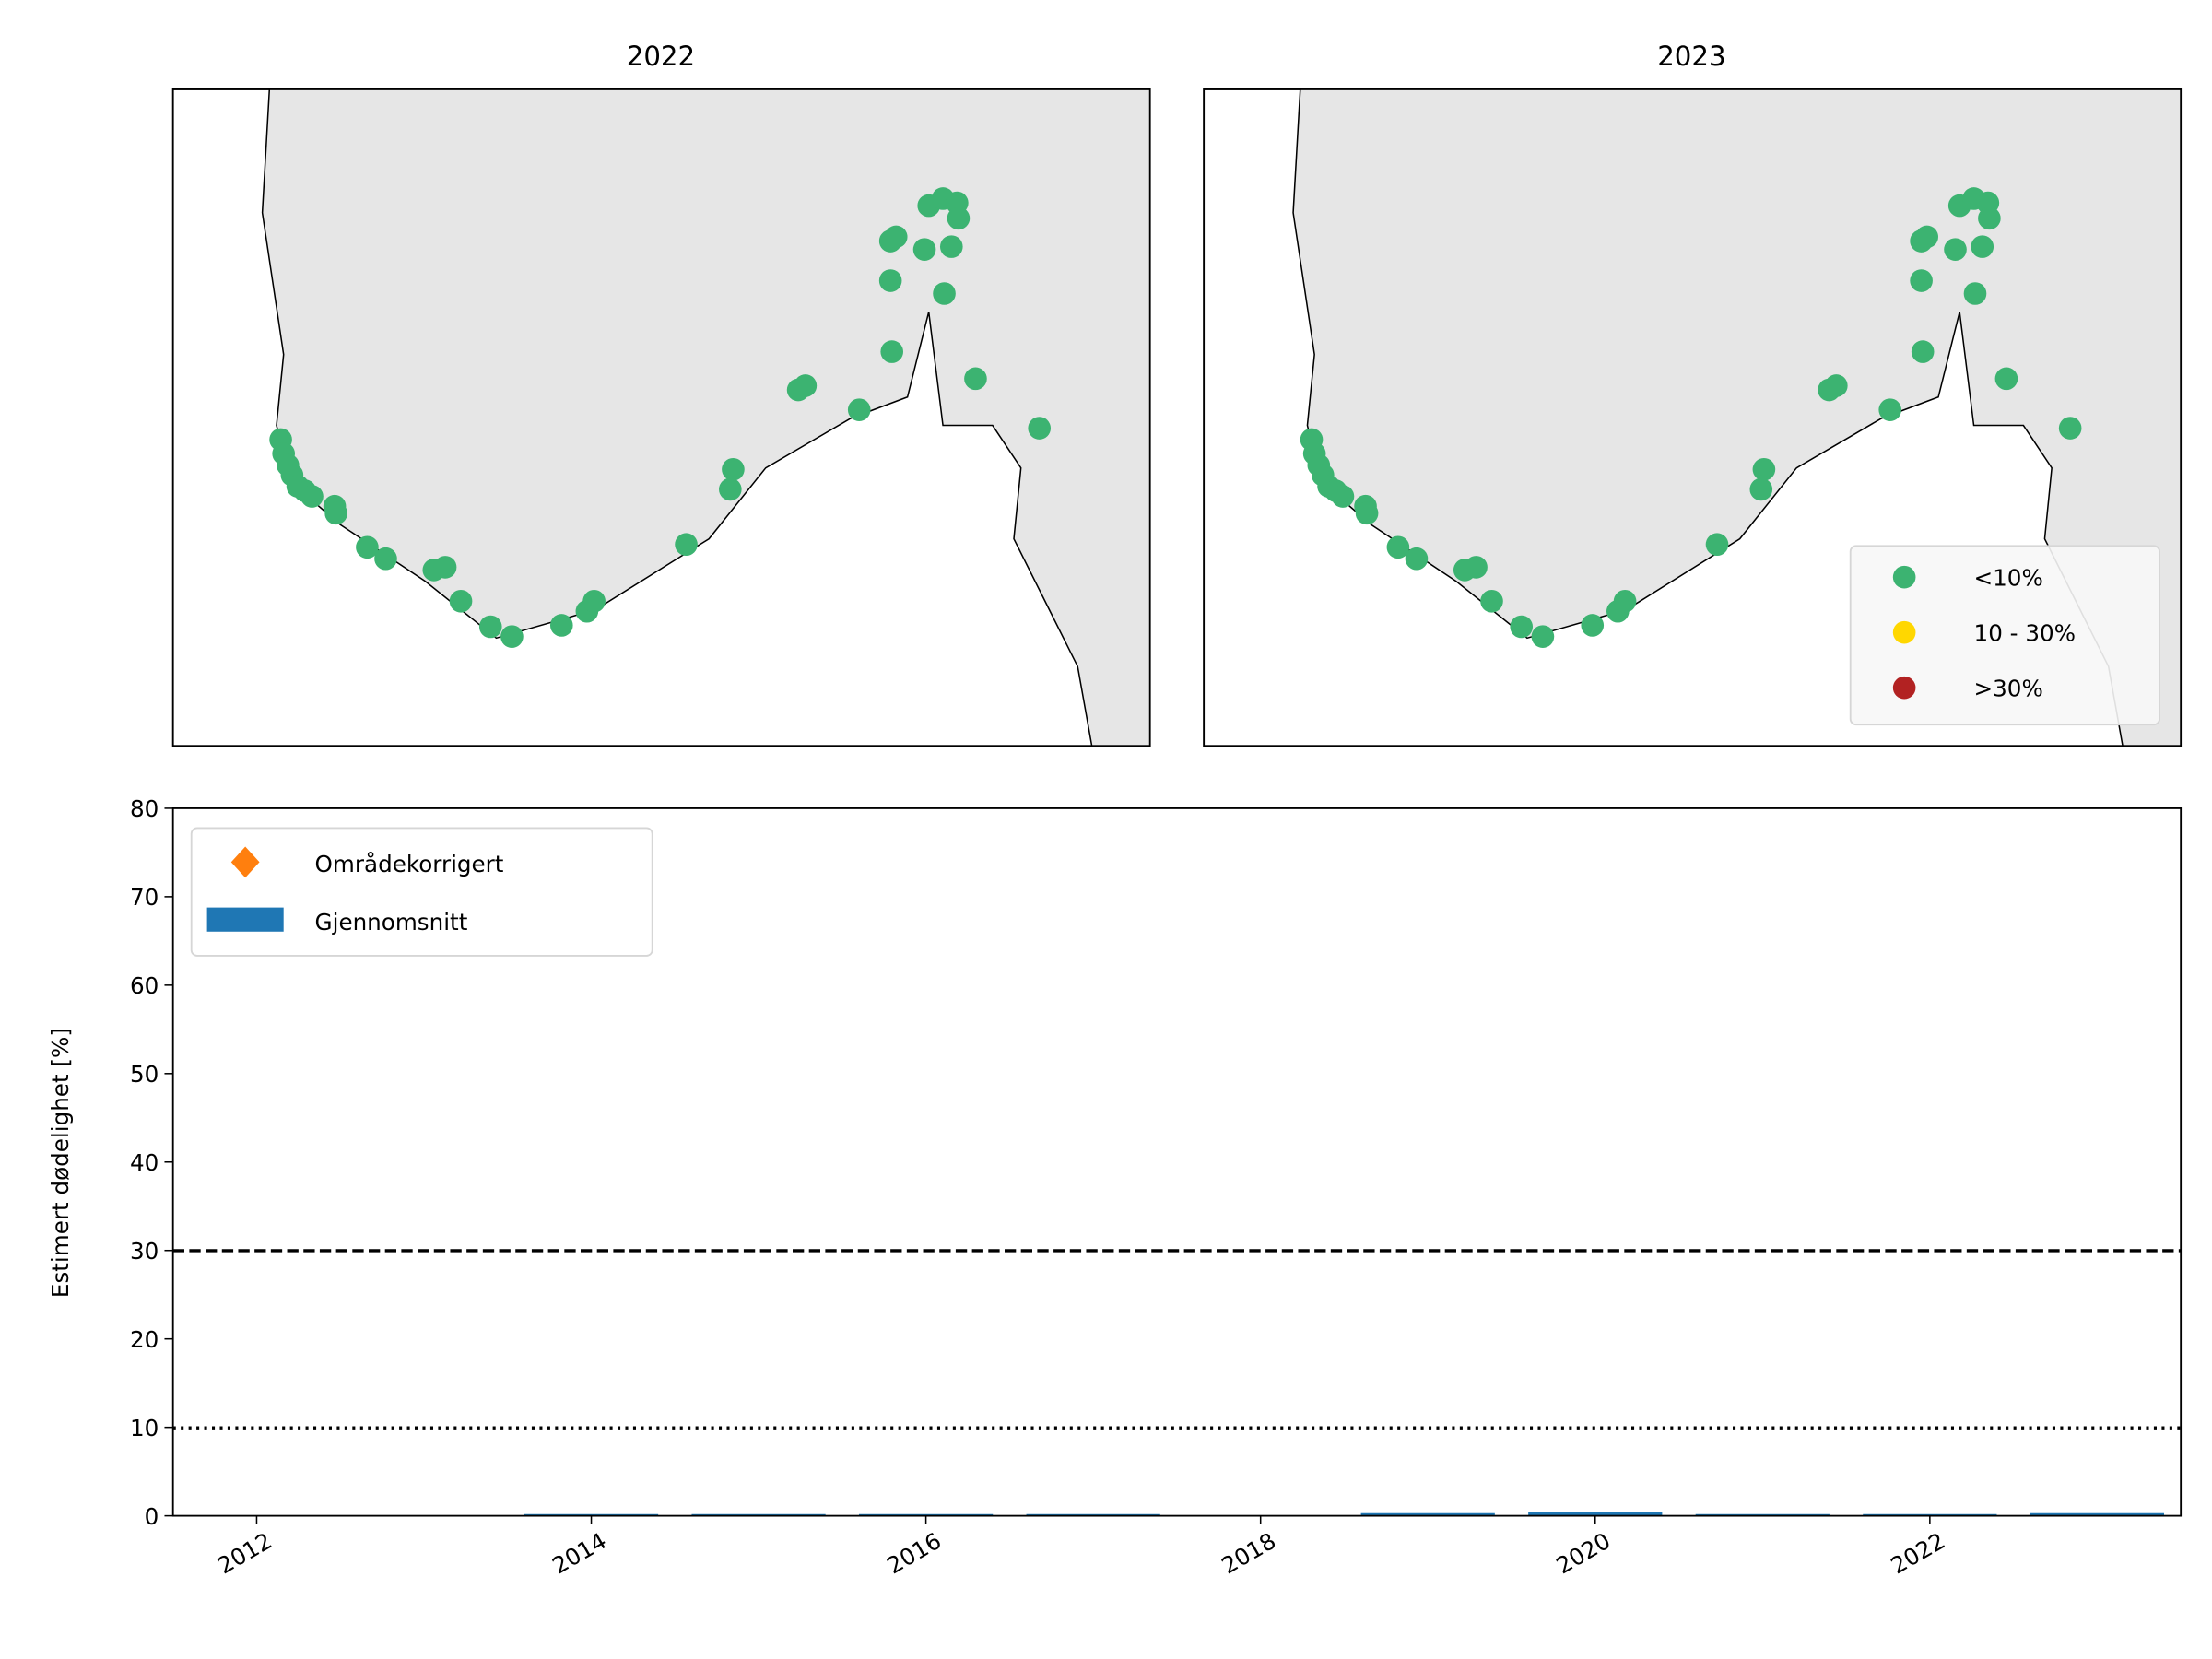 This screenshot has height=1659, width=2212. I want to click on bar-2019, so click(1427, 1514).